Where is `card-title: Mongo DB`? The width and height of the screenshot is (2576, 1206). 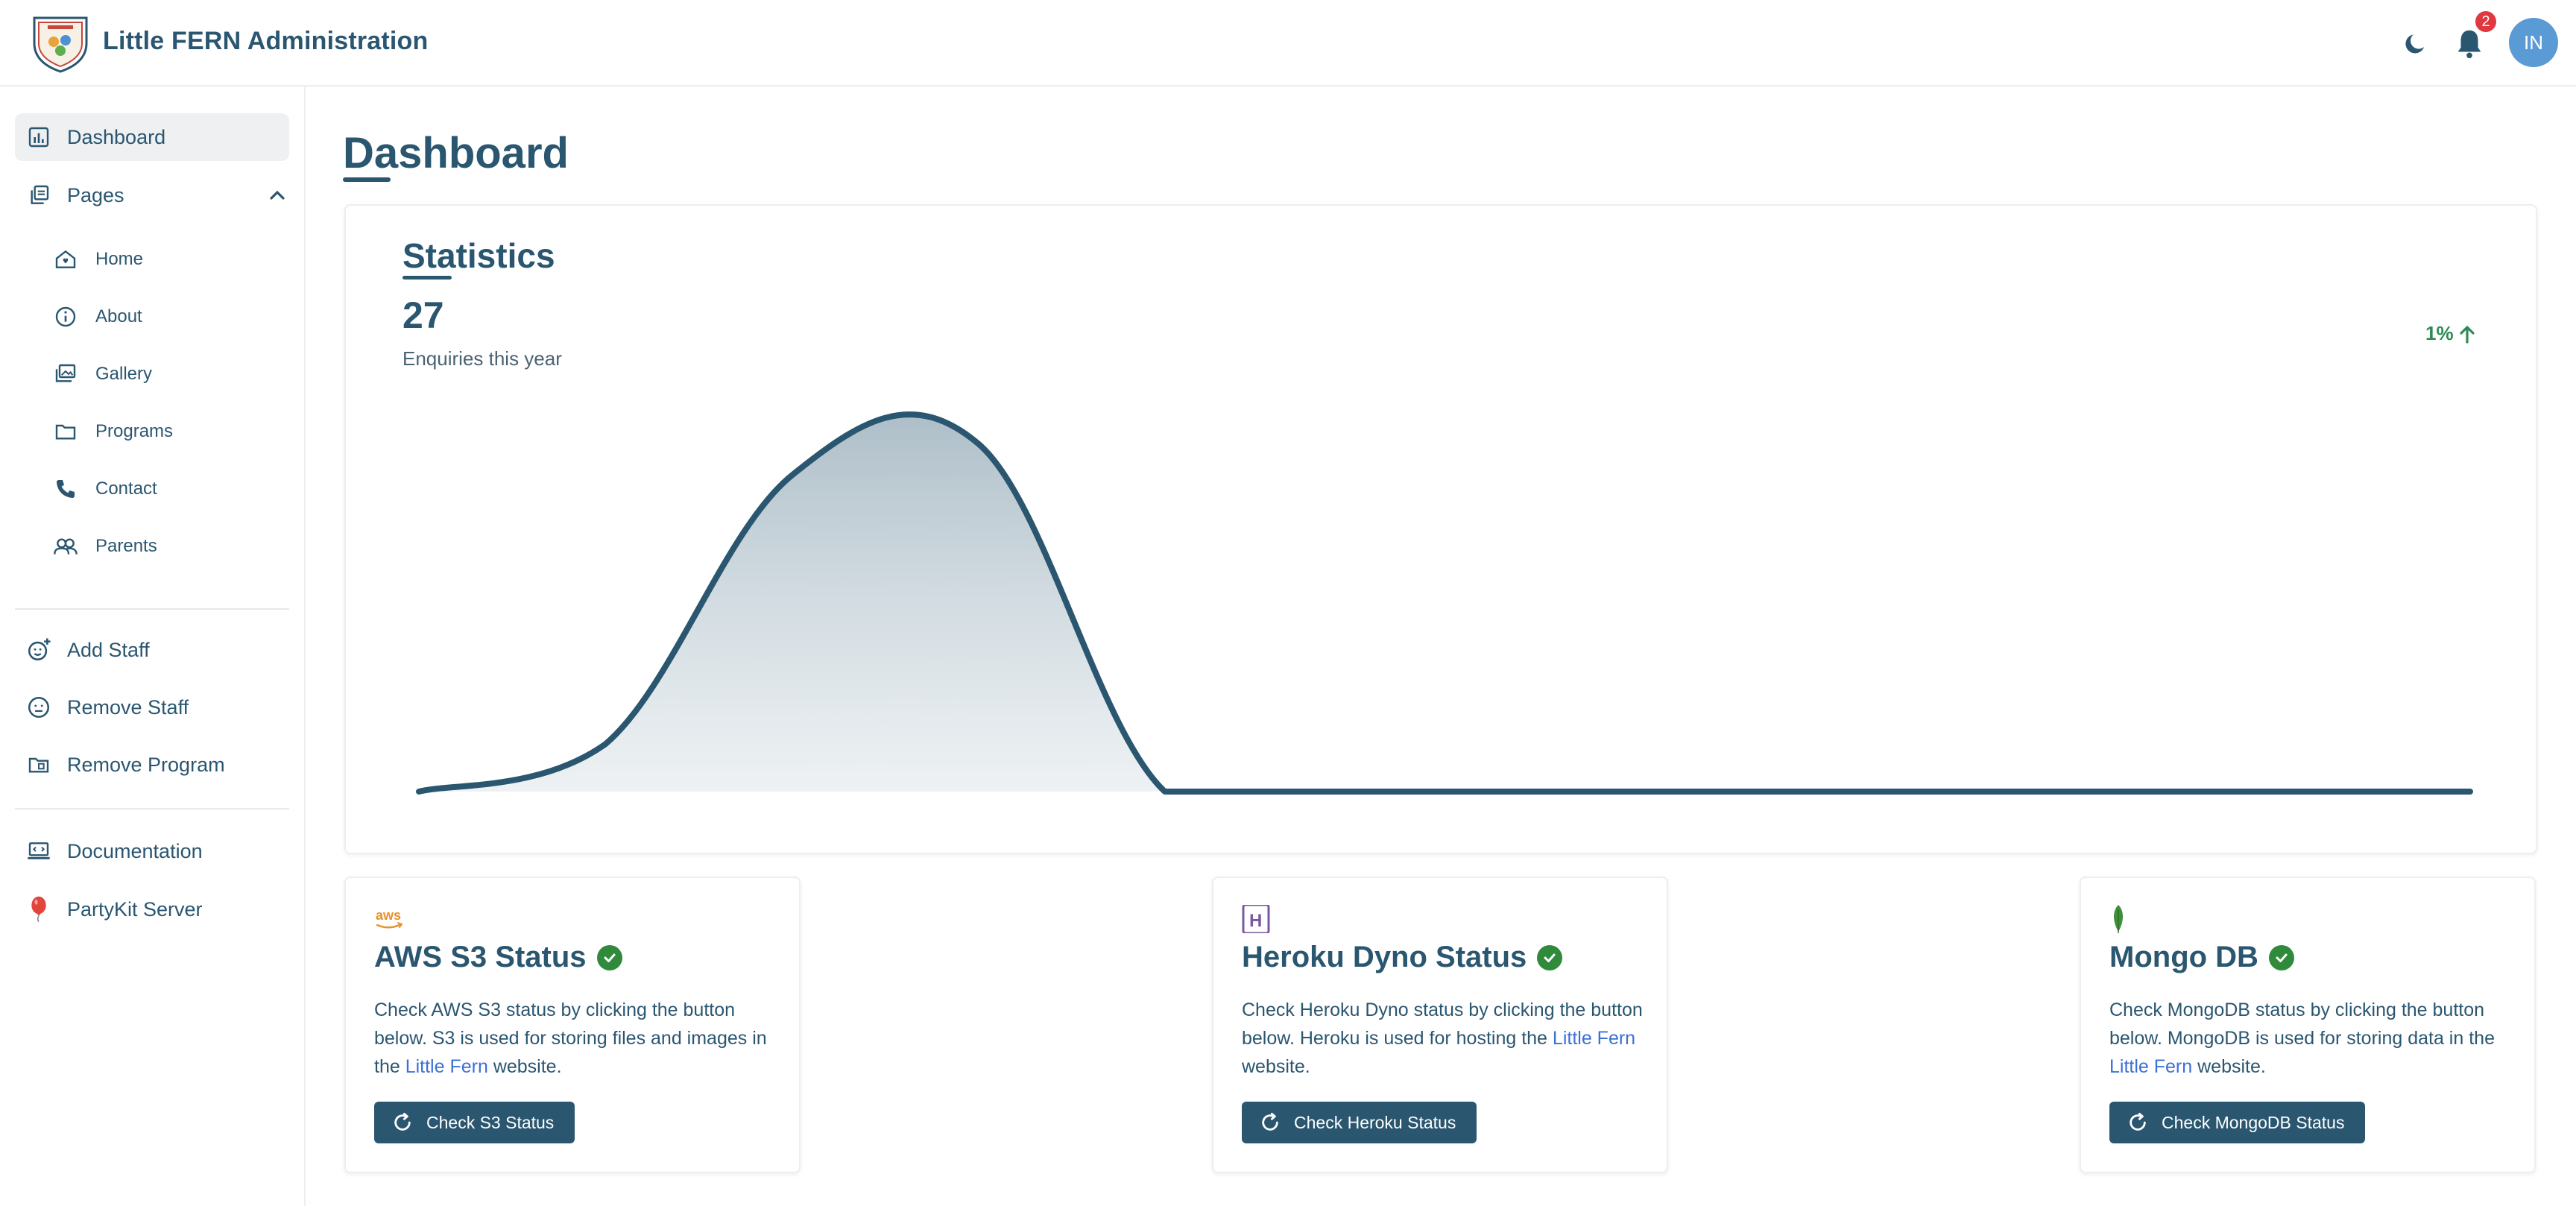 card-title: Mongo DB is located at coordinates (2201, 957).